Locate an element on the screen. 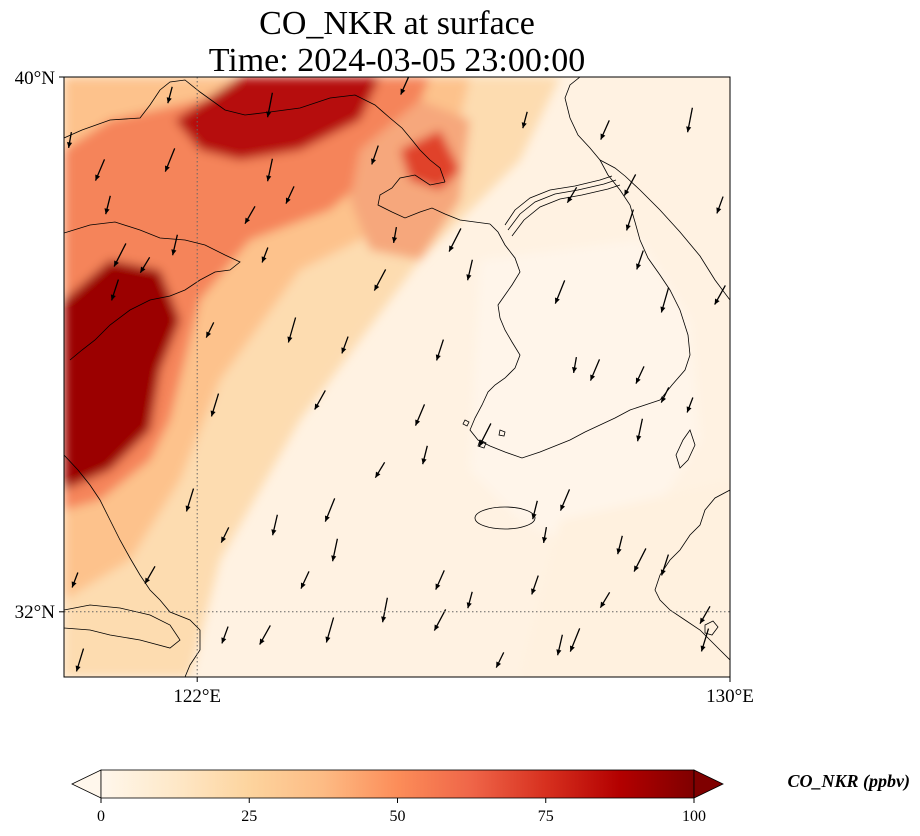  colorbar: 0 25 50 75 100 CO_NKR (ppbv) is located at coordinates (491, 797).